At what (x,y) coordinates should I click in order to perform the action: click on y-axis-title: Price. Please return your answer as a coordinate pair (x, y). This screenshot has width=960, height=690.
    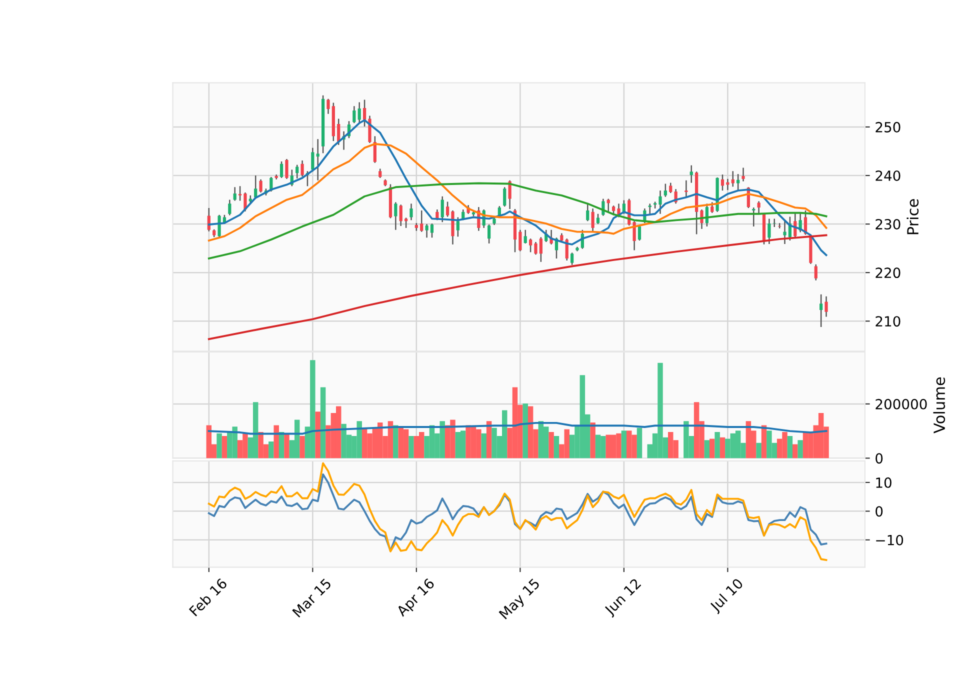
    Looking at the image, I should click on (912, 216).